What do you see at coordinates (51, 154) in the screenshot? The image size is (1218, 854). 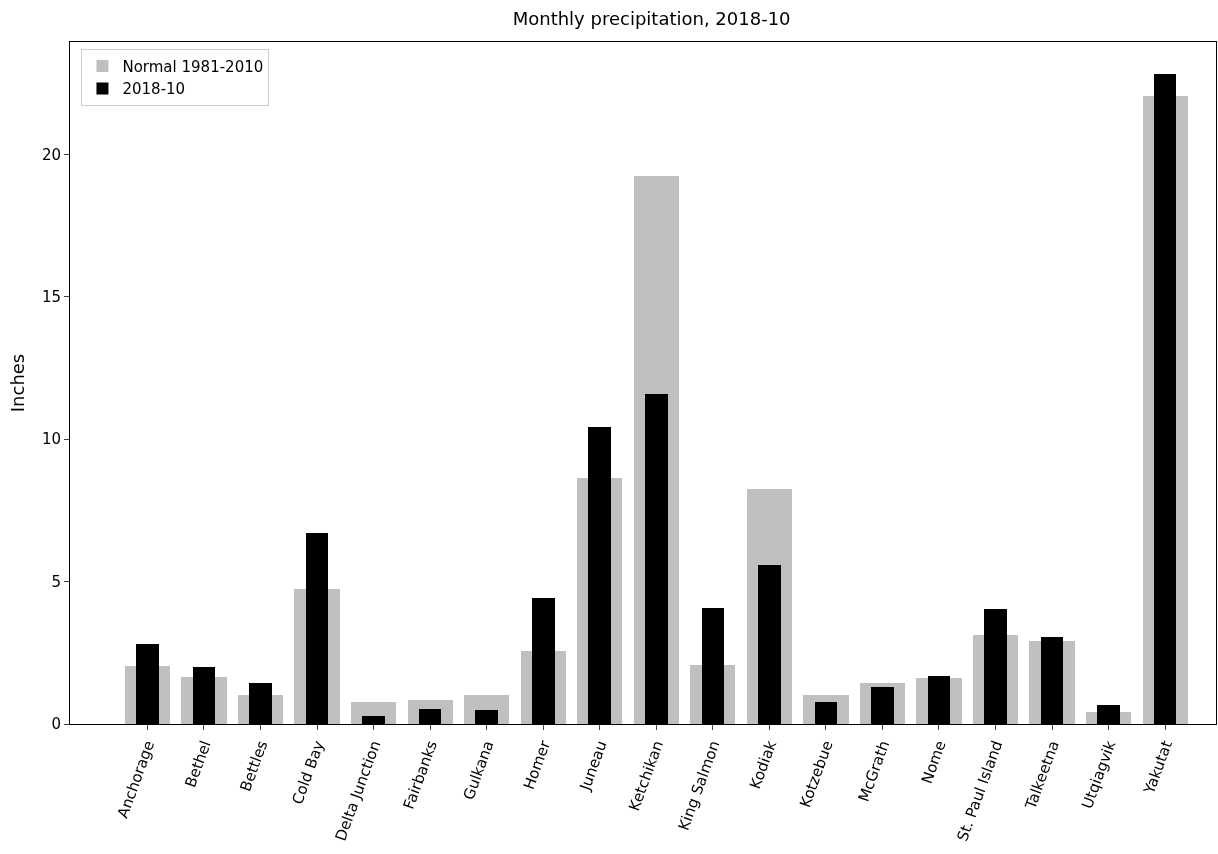 I see `y-tick-label: 20` at bounding box center [51, 154].